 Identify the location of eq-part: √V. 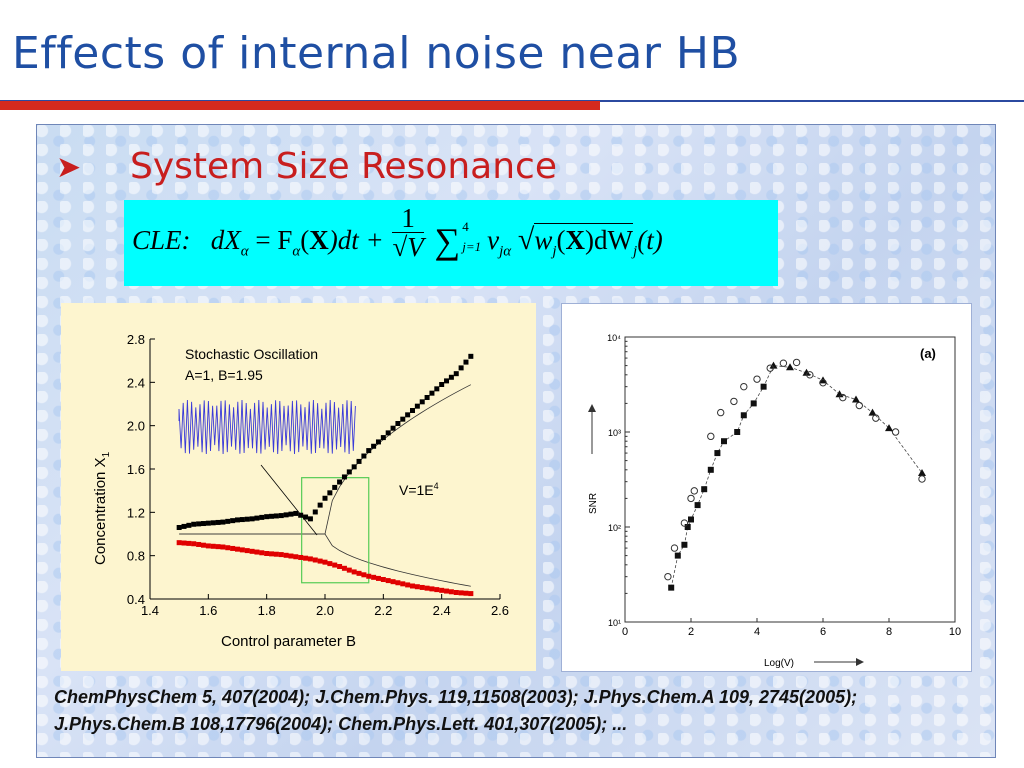
(408, 247).